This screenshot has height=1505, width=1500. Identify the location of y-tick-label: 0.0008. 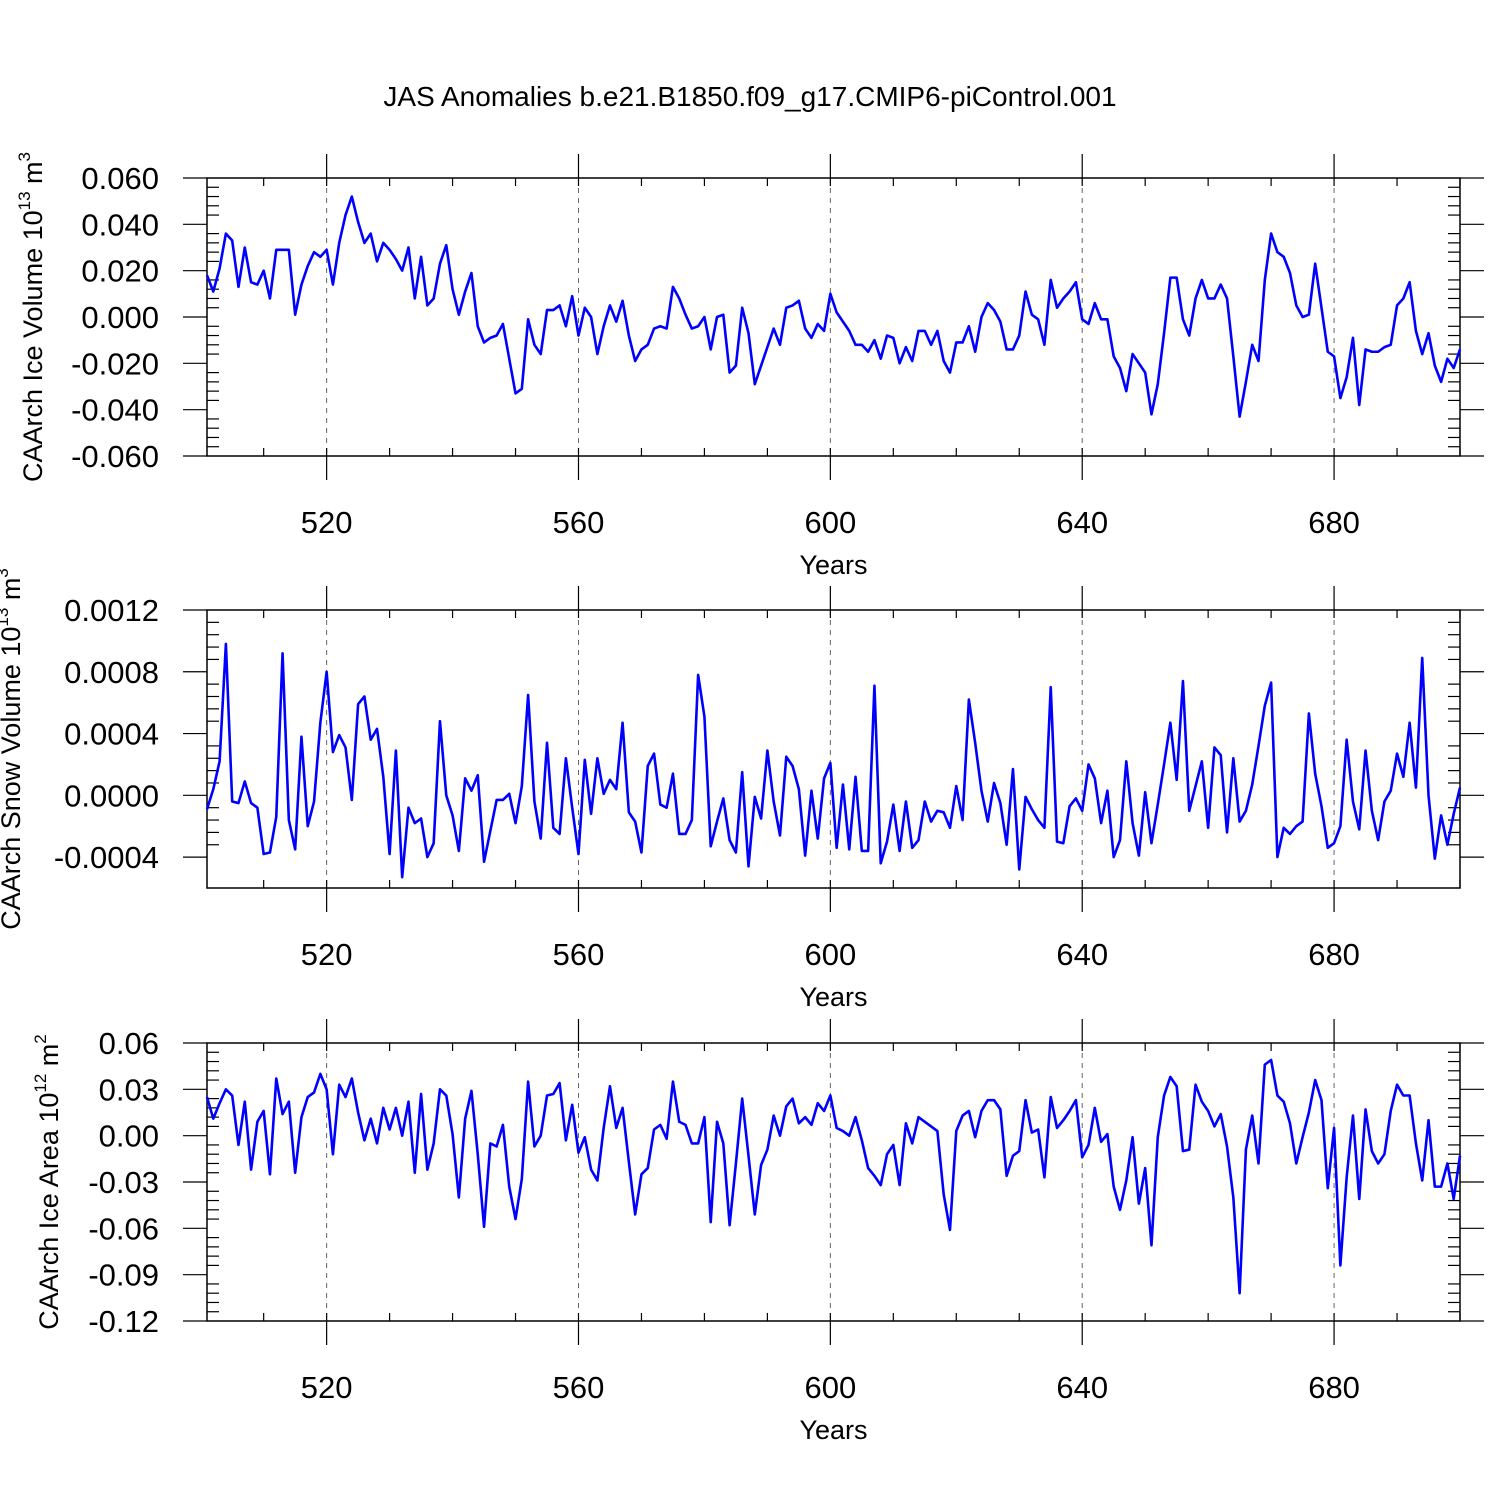
(111, 672).